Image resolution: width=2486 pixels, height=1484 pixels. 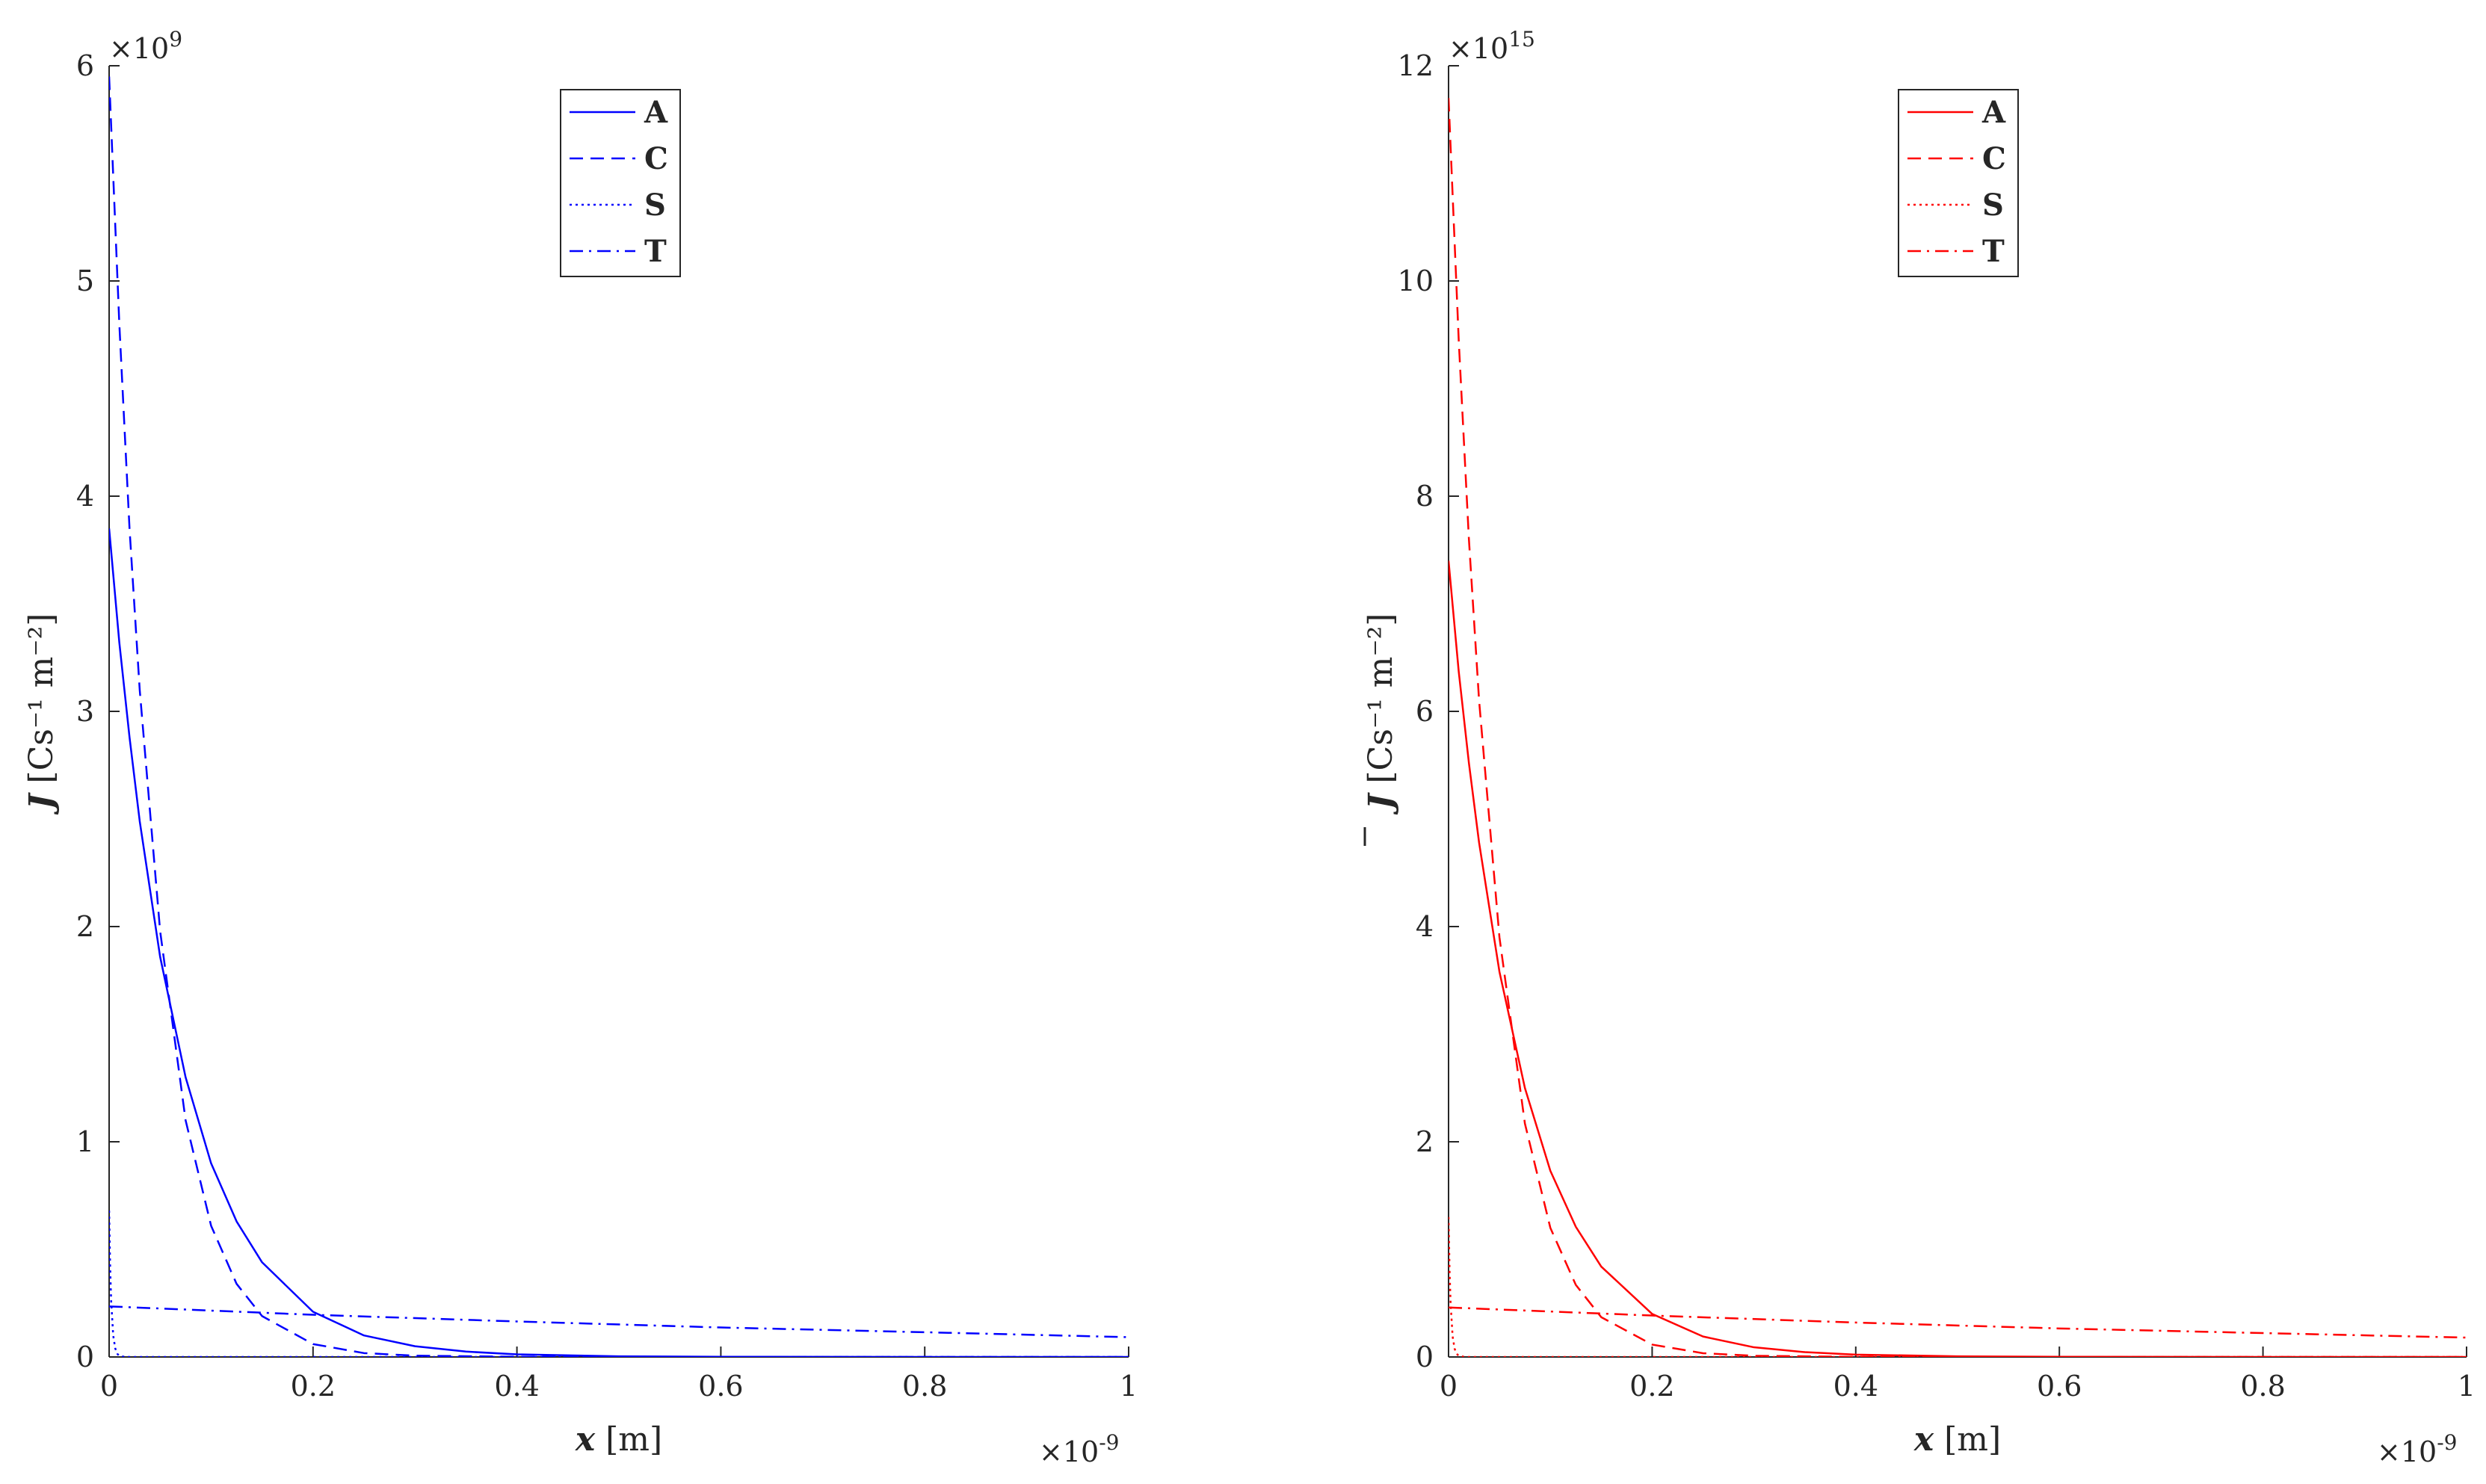 What do you see at coordinates (146, 46) in the screenshot?
I see `y-exponent-label: ×10⁹` at bounding box center [146, 46].